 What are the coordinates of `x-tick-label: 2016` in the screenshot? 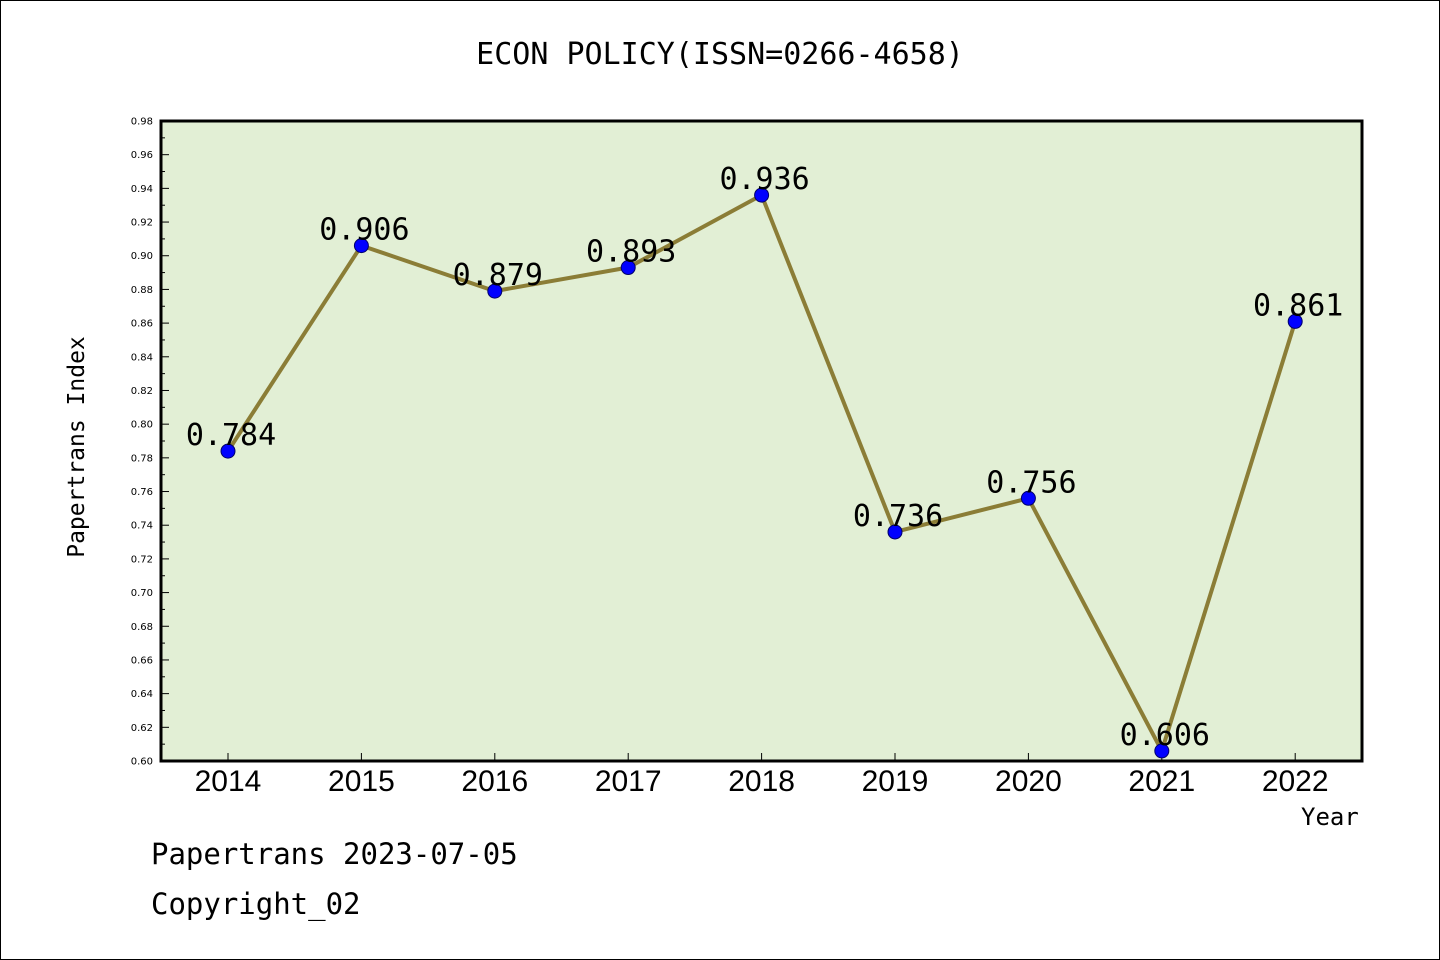 It's located at (494, 781).